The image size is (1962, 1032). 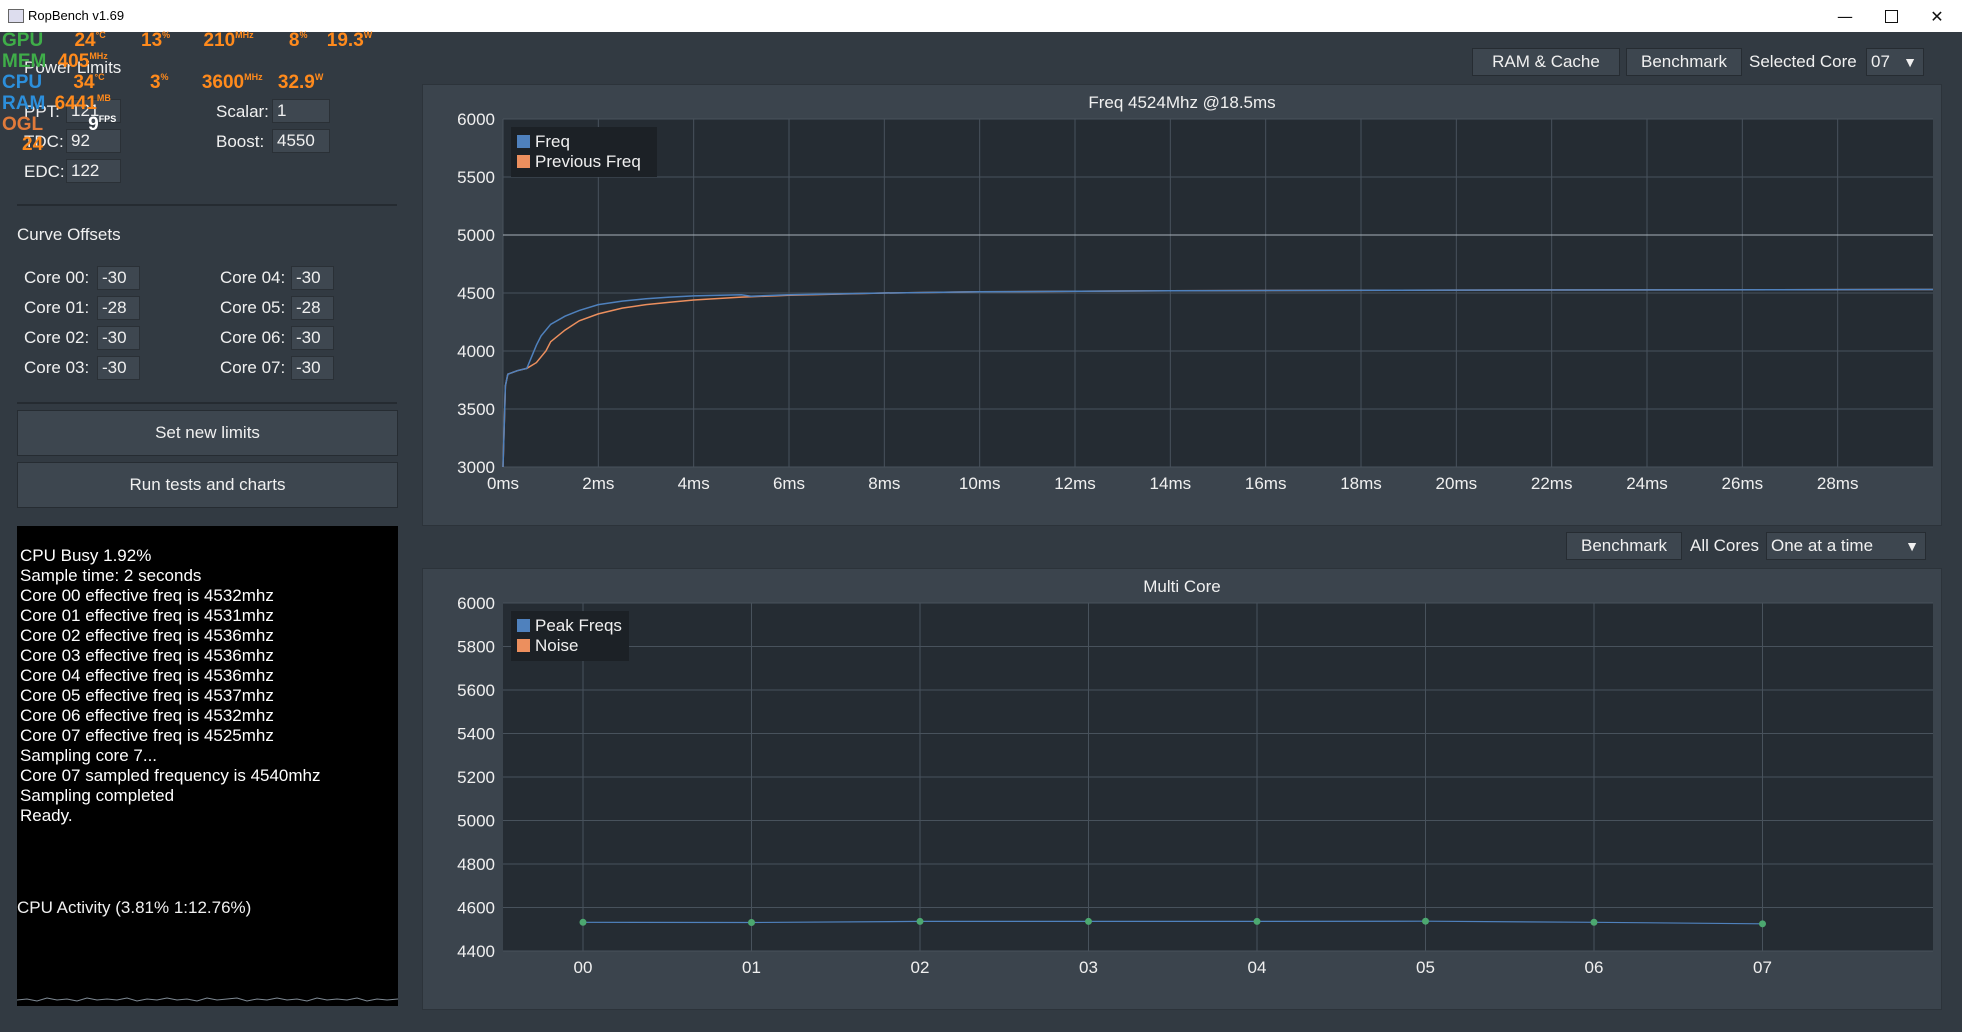 What do you see at coordinates (1171, 483) in the screenshot?
I see `x-tick-label: 14ms` at bounding box center [1171, 483].